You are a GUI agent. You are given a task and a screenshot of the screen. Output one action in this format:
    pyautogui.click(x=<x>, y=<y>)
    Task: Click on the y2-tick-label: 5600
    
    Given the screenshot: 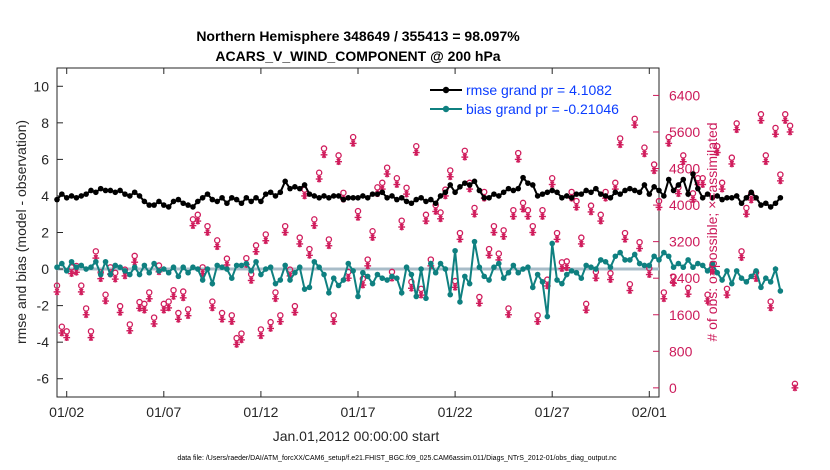 What is the action you would take?
    pyautogui.click(x=684, y=132)
    